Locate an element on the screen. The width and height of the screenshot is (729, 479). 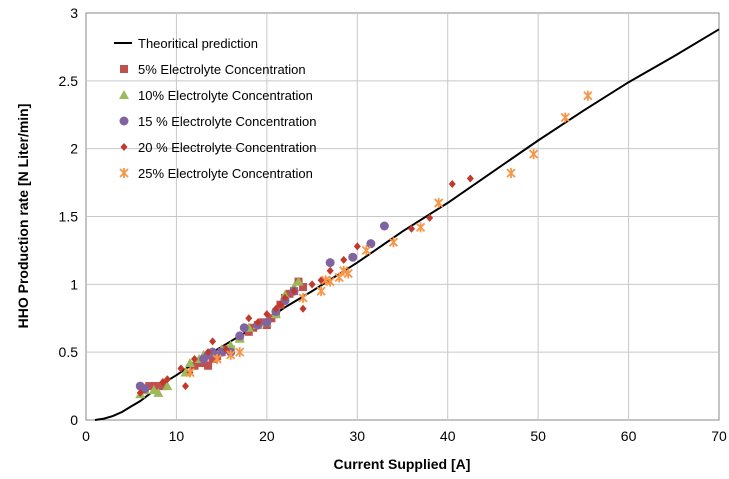
legend-label: Theoritical prediction is located at coordinates (198, 43).